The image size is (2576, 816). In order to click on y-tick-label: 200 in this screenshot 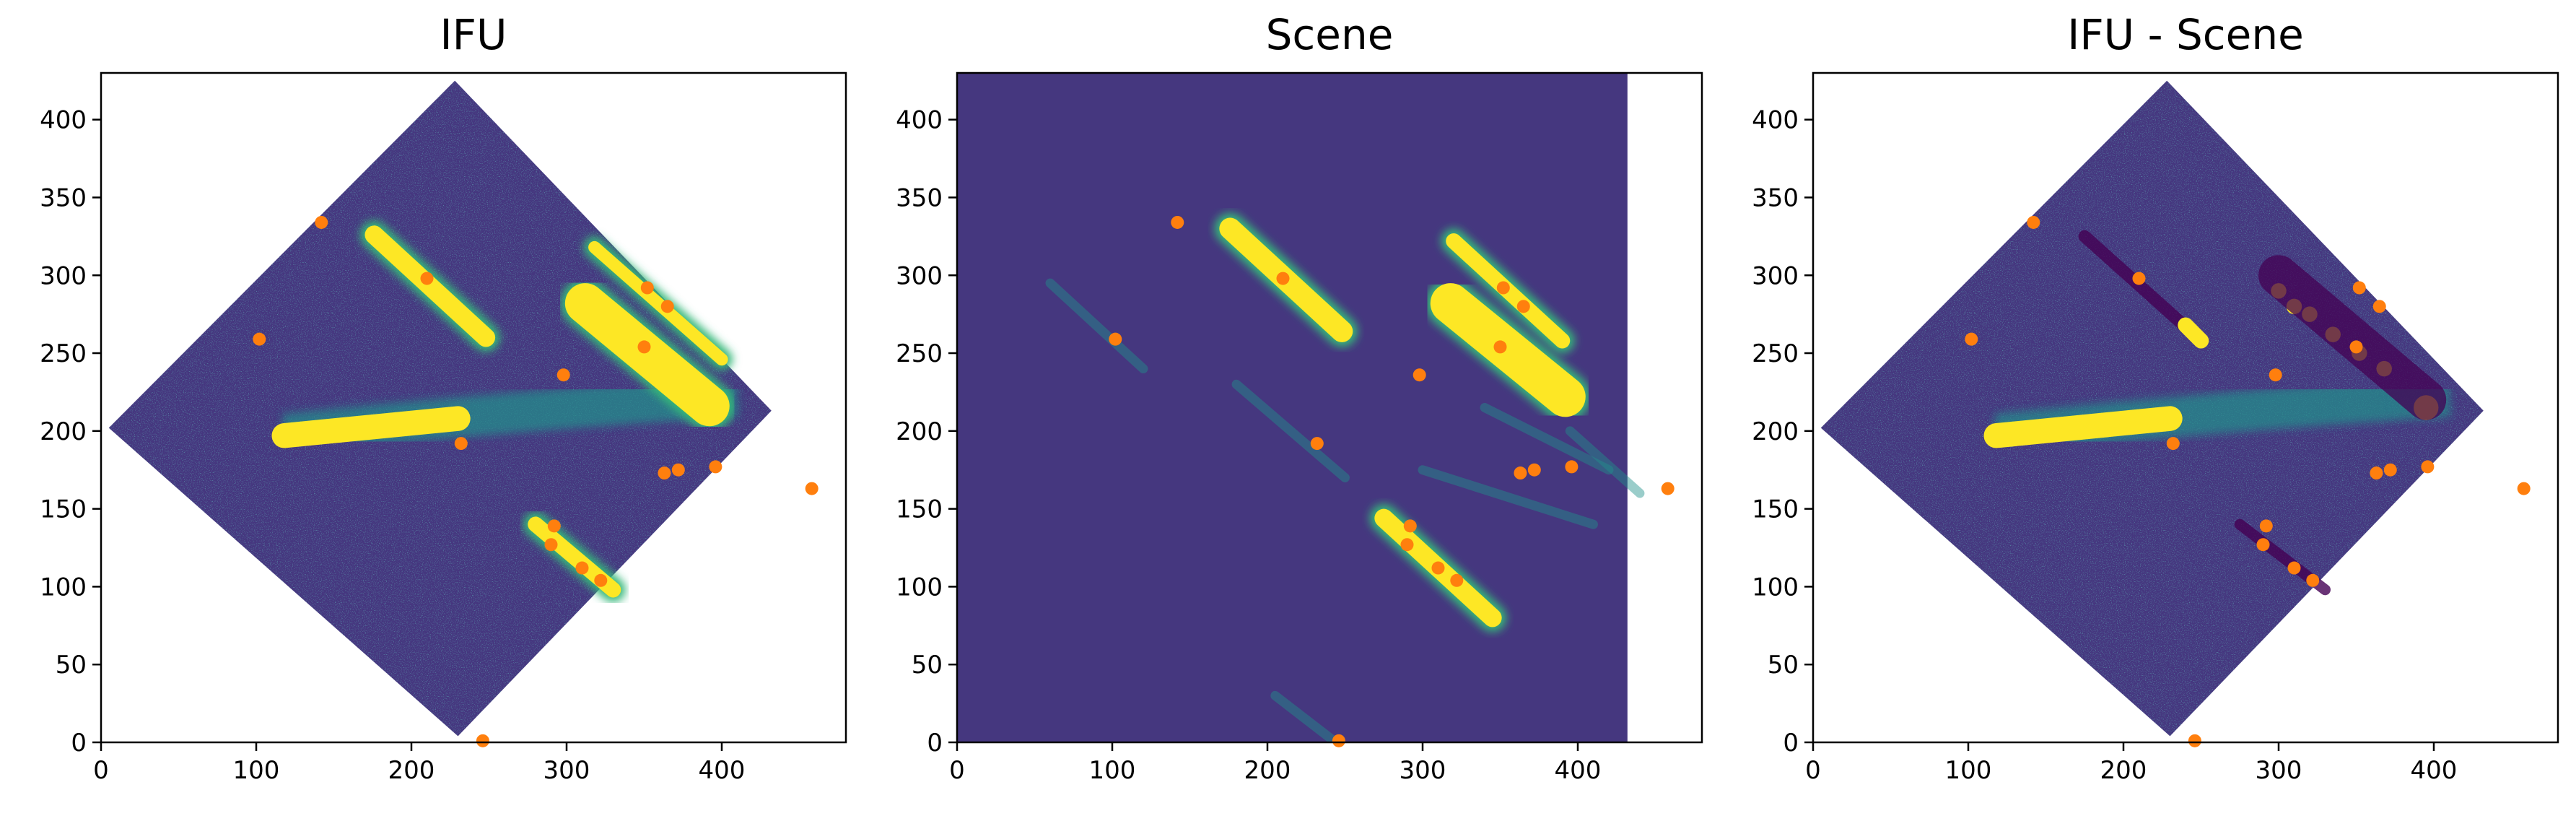, I will do `click(919, 431)`.